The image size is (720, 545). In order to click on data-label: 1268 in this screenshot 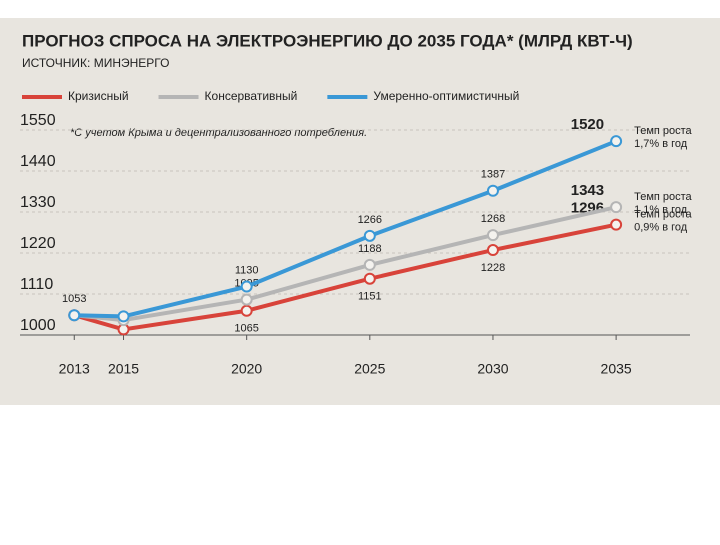, I will do `click(493, 219)`.